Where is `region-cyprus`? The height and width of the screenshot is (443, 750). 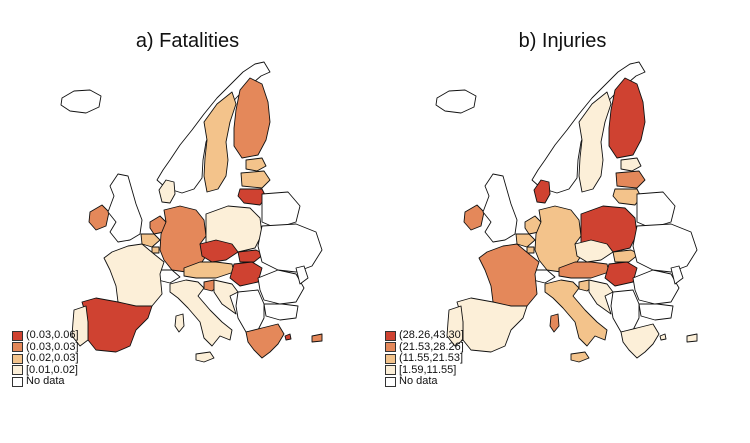
region-cyprus is located at coordinates (692, 338).